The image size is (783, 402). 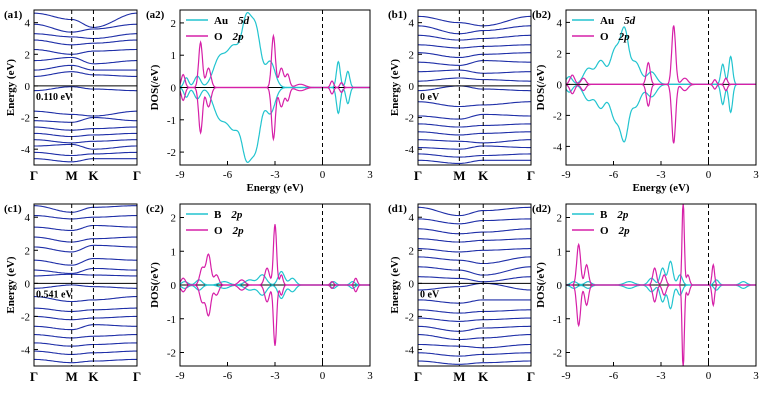 I want to click on legend-element: Au, so click(x=221, y=21).